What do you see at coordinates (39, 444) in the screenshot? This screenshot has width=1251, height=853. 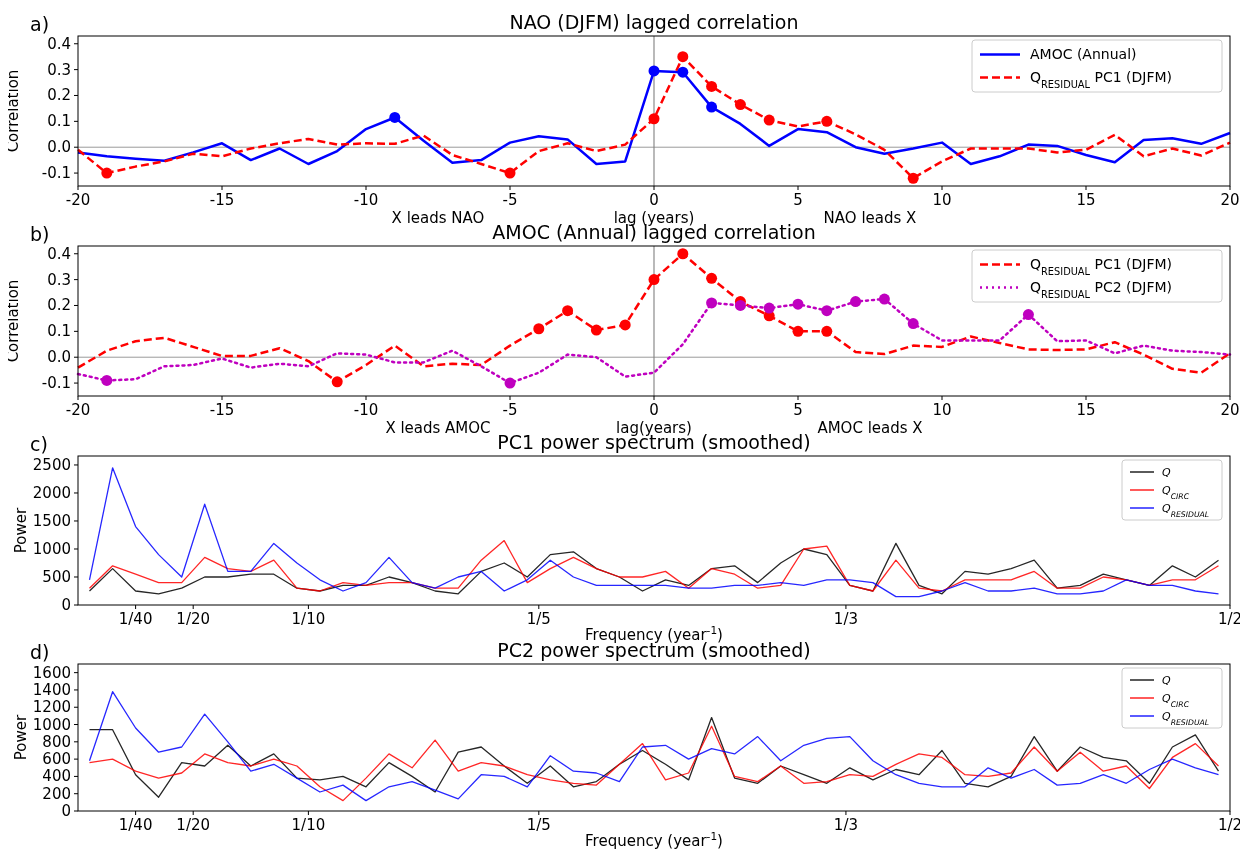 I see `text: c)` at bounding box center [39, 444].